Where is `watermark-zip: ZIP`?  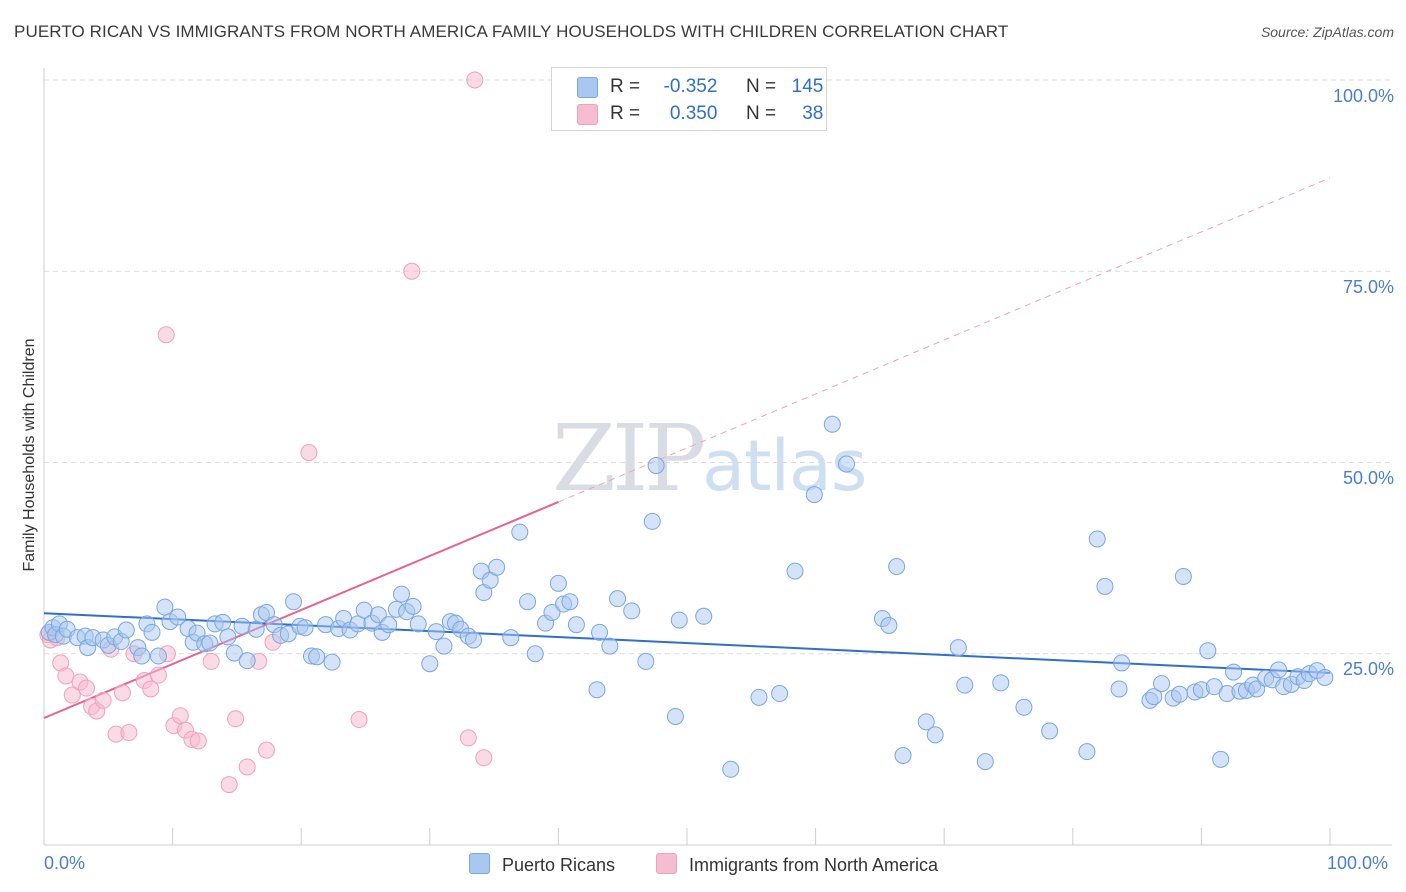 watermark-zip: ZIP is located at coordinates (629, 458).